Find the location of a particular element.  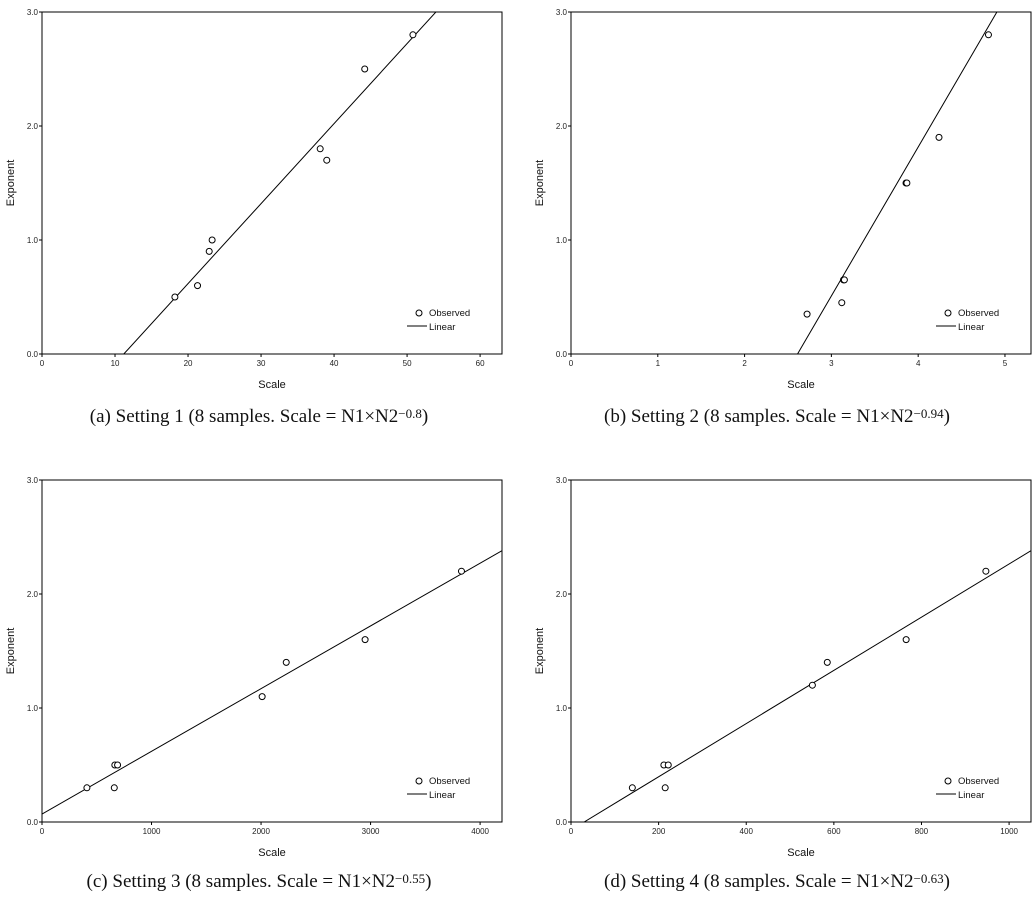

caption-setting: Setting 2 is located at coordinates (664, 416).